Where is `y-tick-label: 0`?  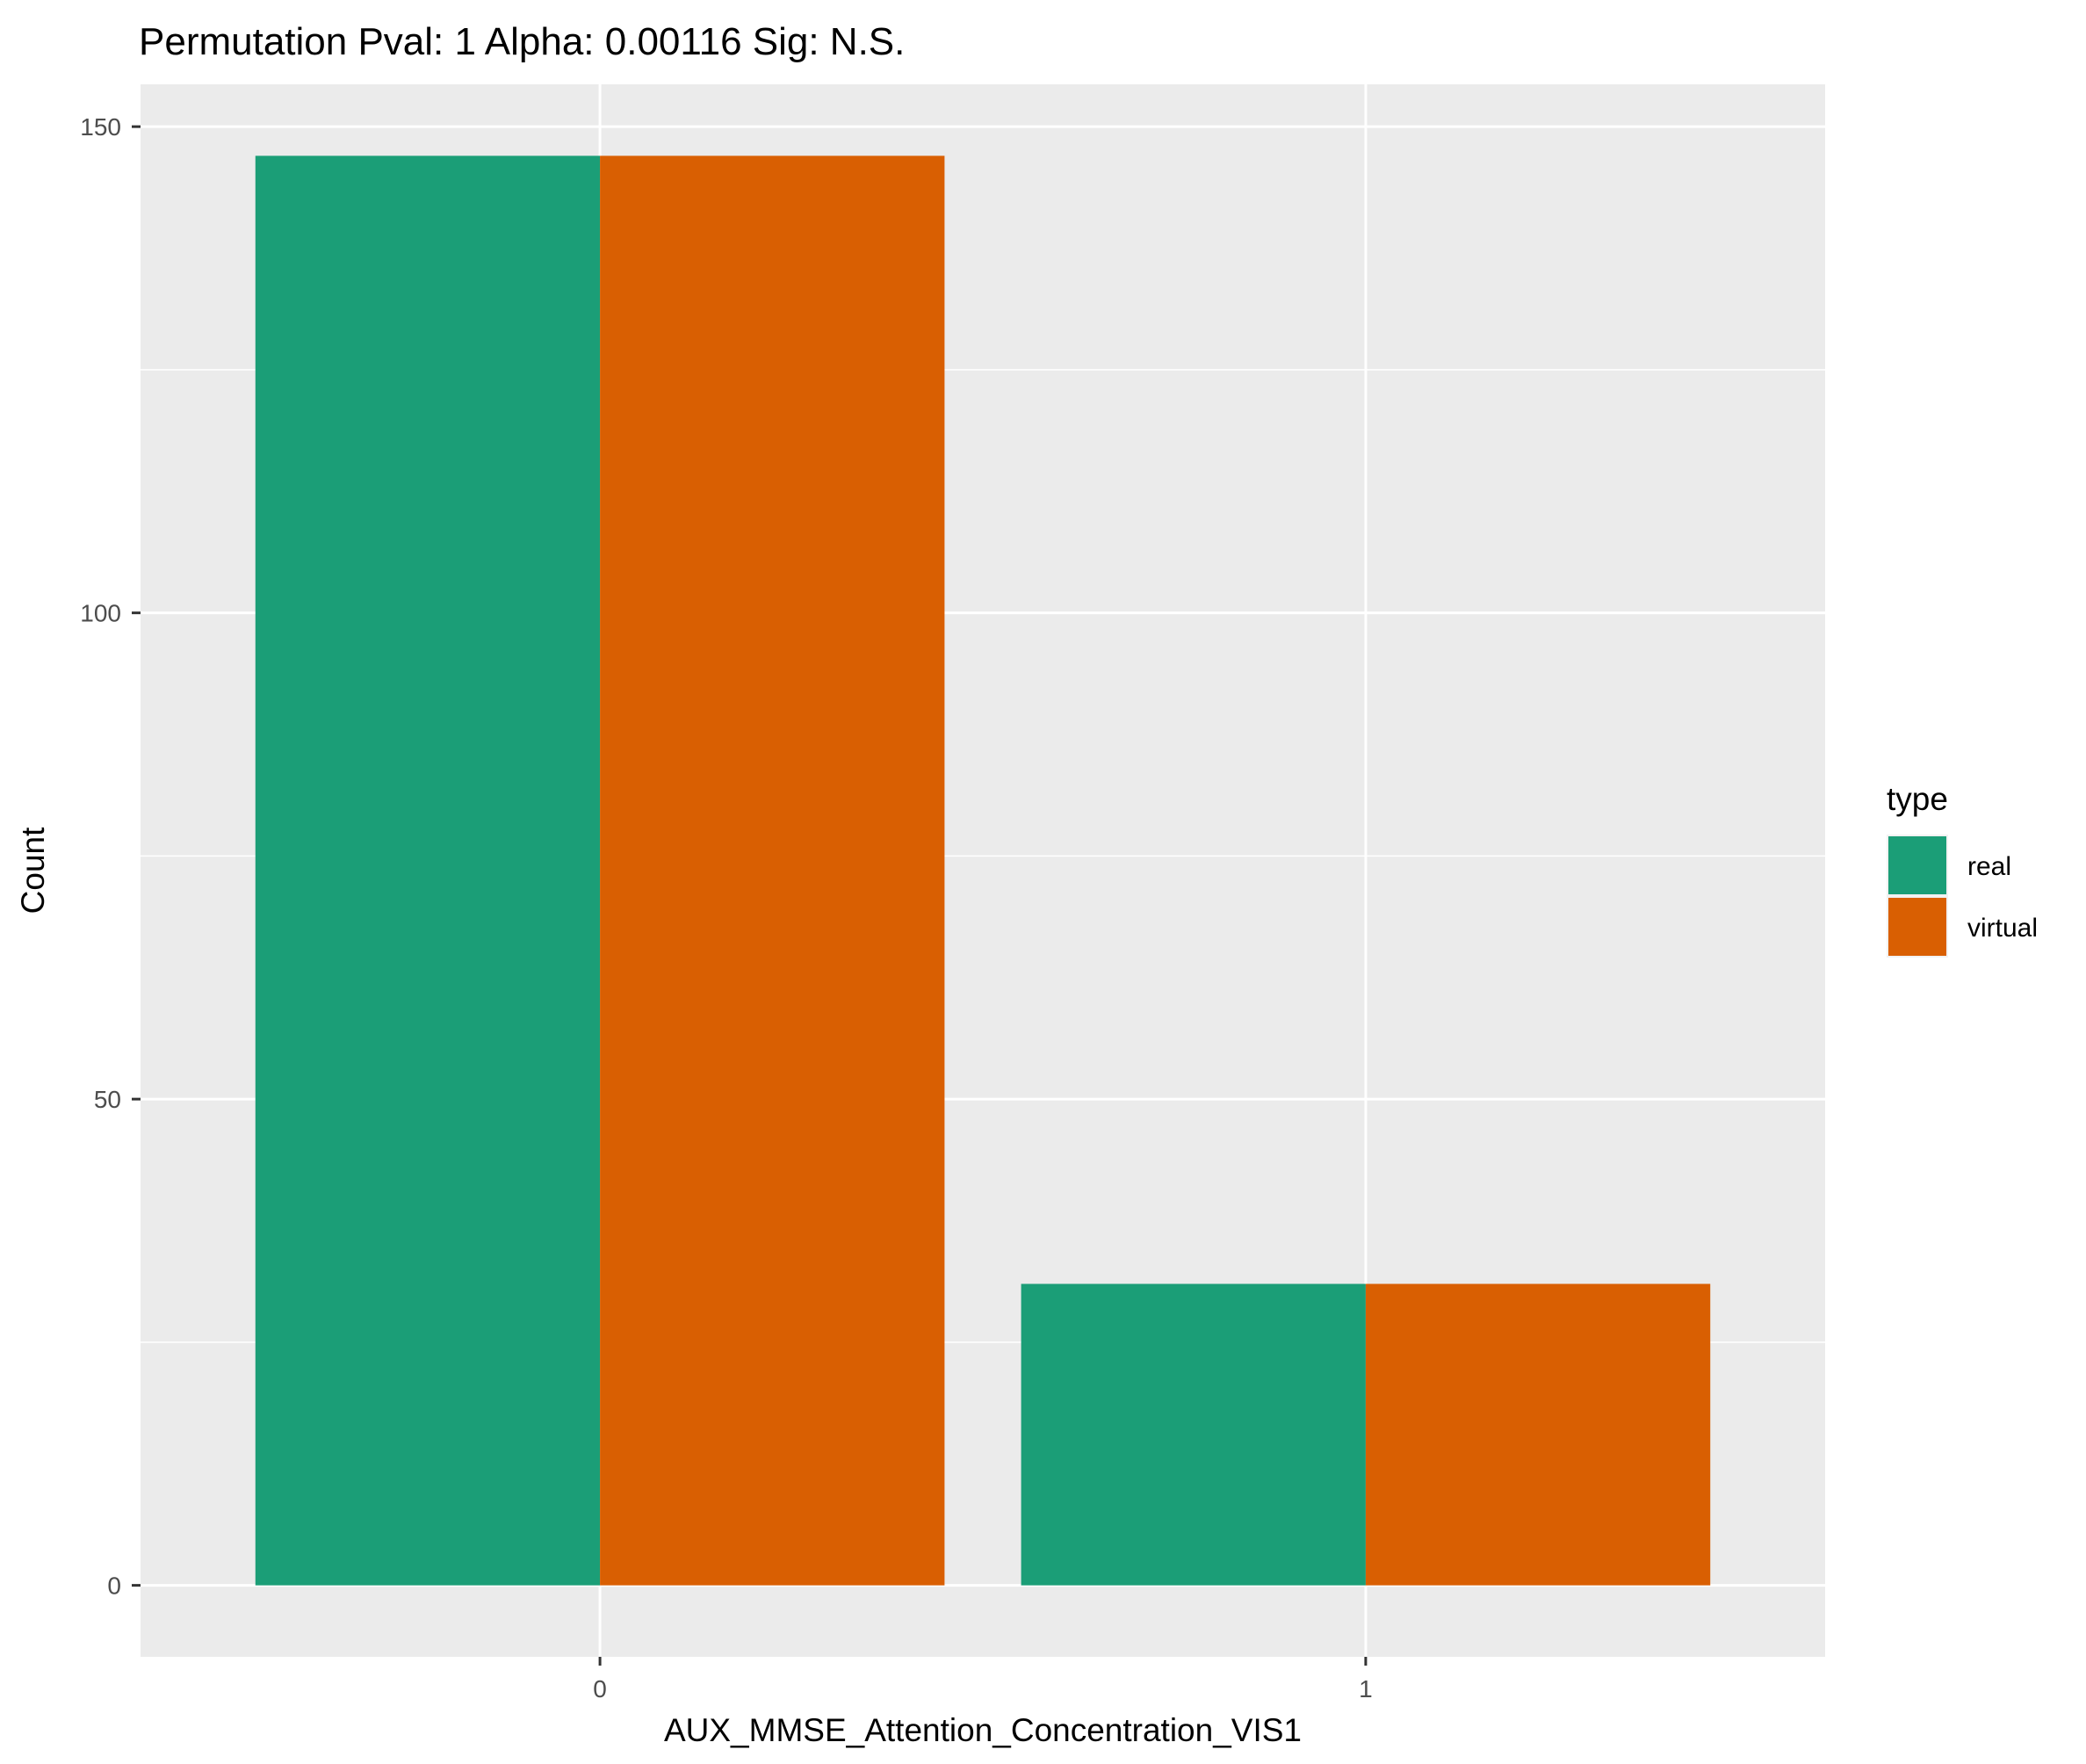
y-tick-label: 0 is located at coordinates (114, 1586).